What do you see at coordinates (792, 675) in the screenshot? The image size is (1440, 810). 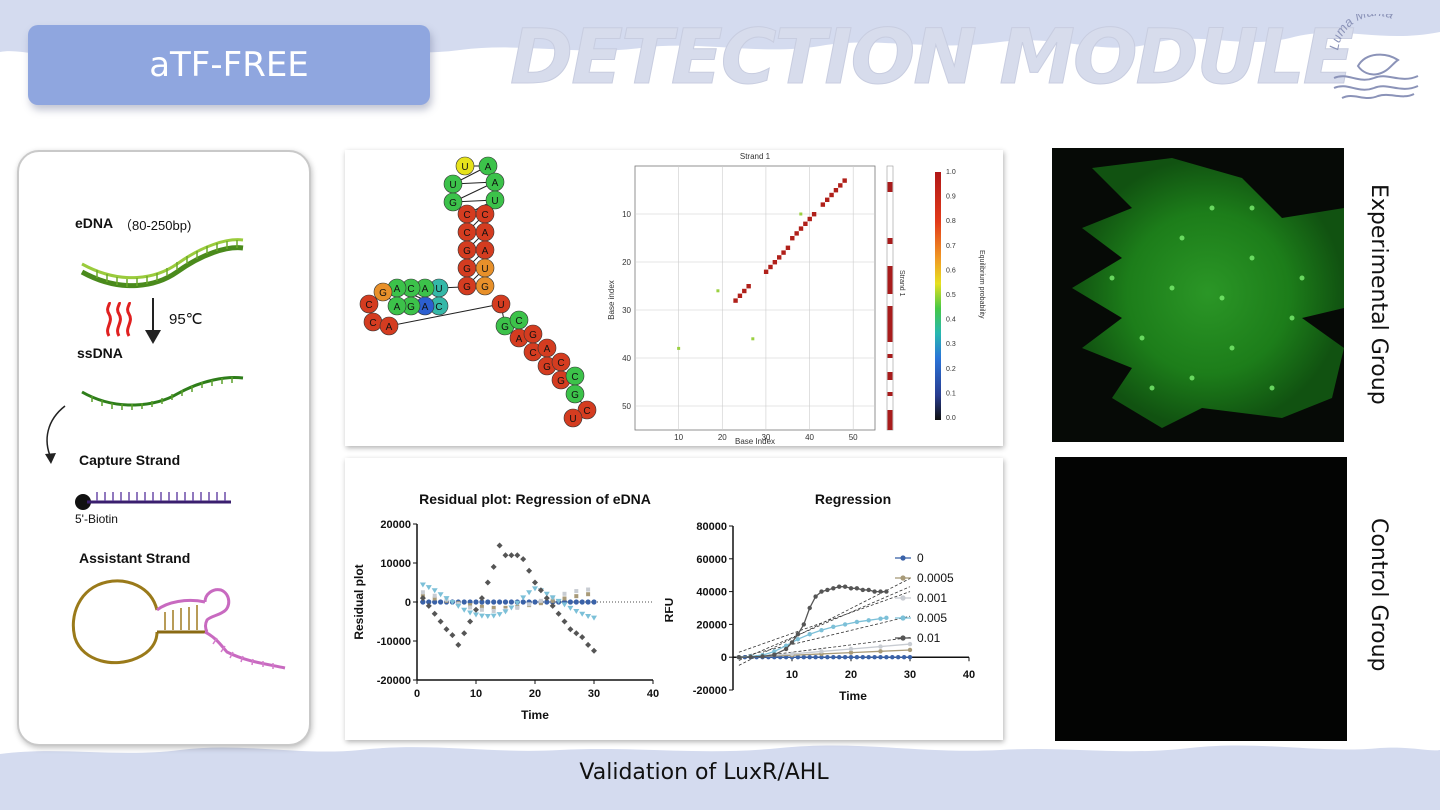 I see `regression-x-tick-label: 10` at bounding box center [792, 675].